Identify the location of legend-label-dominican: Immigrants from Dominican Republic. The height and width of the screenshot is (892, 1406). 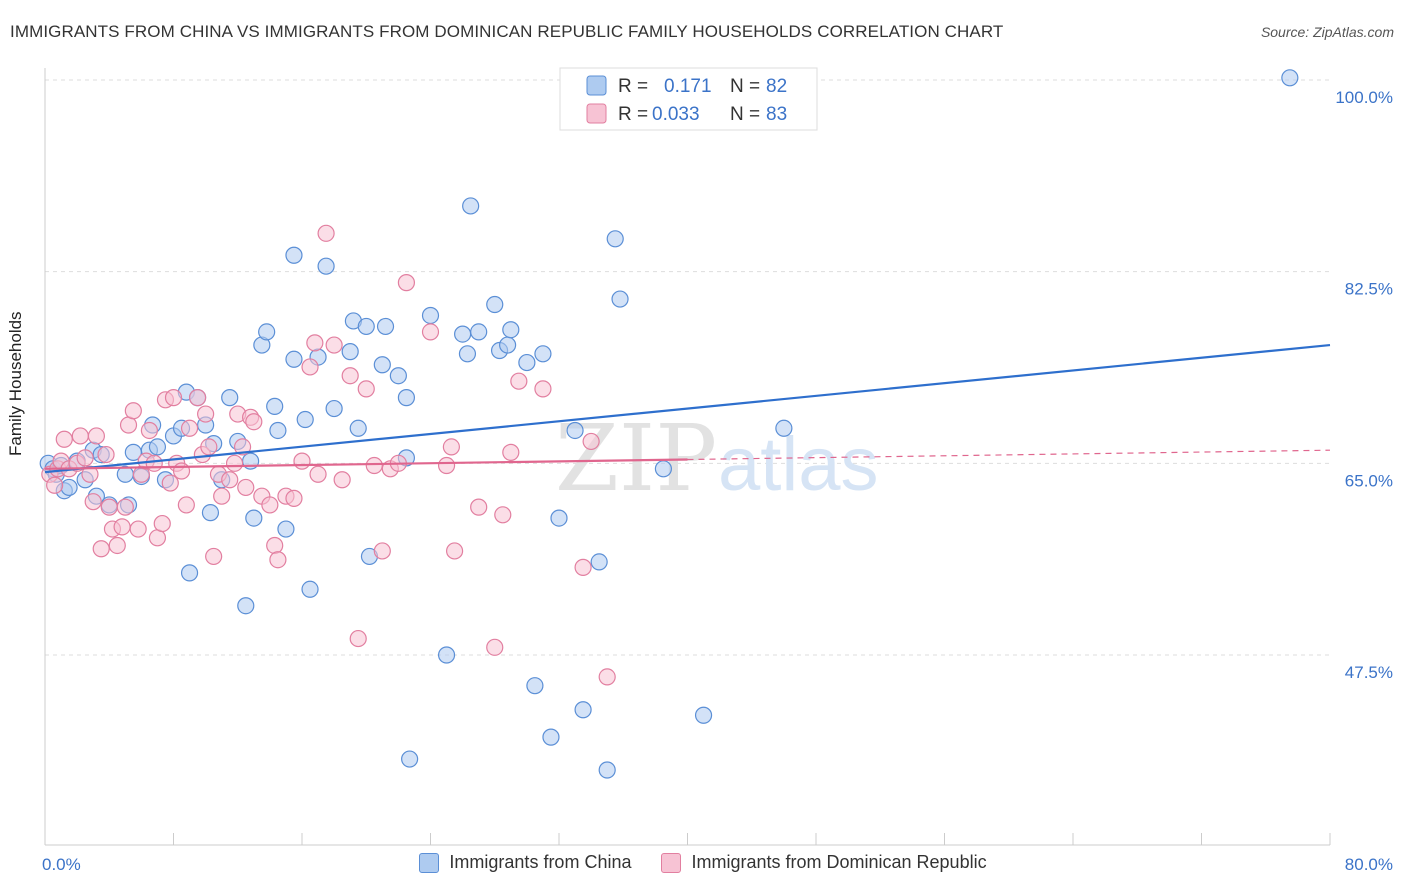
(839, 862).